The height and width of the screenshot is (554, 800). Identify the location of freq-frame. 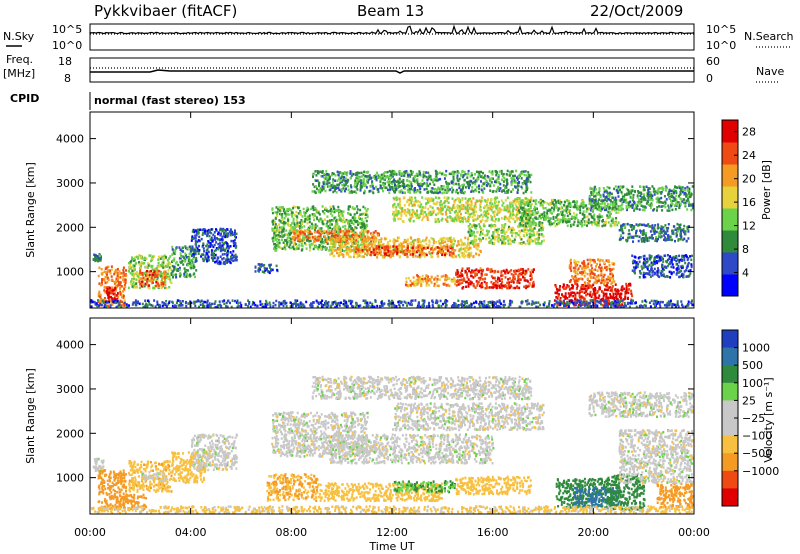
(392, 70).